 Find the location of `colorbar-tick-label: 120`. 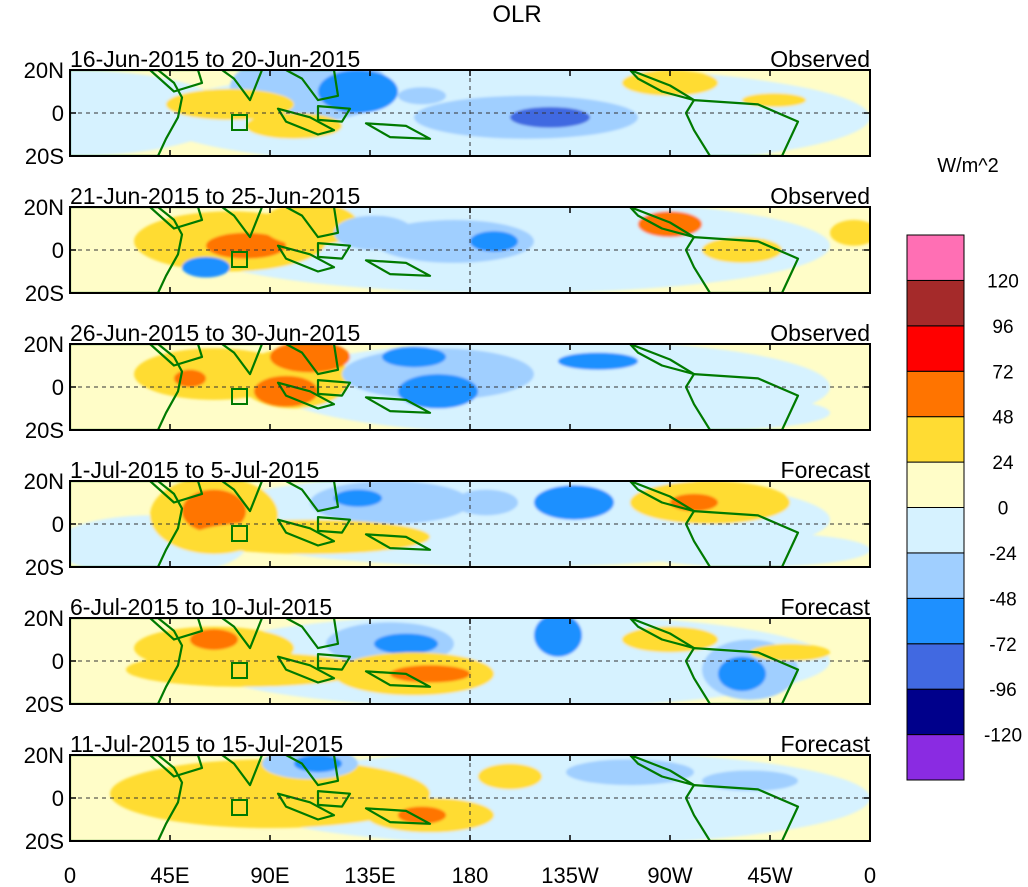

colorbar-tick-label: 120 is located at coordinates (1003, 281).